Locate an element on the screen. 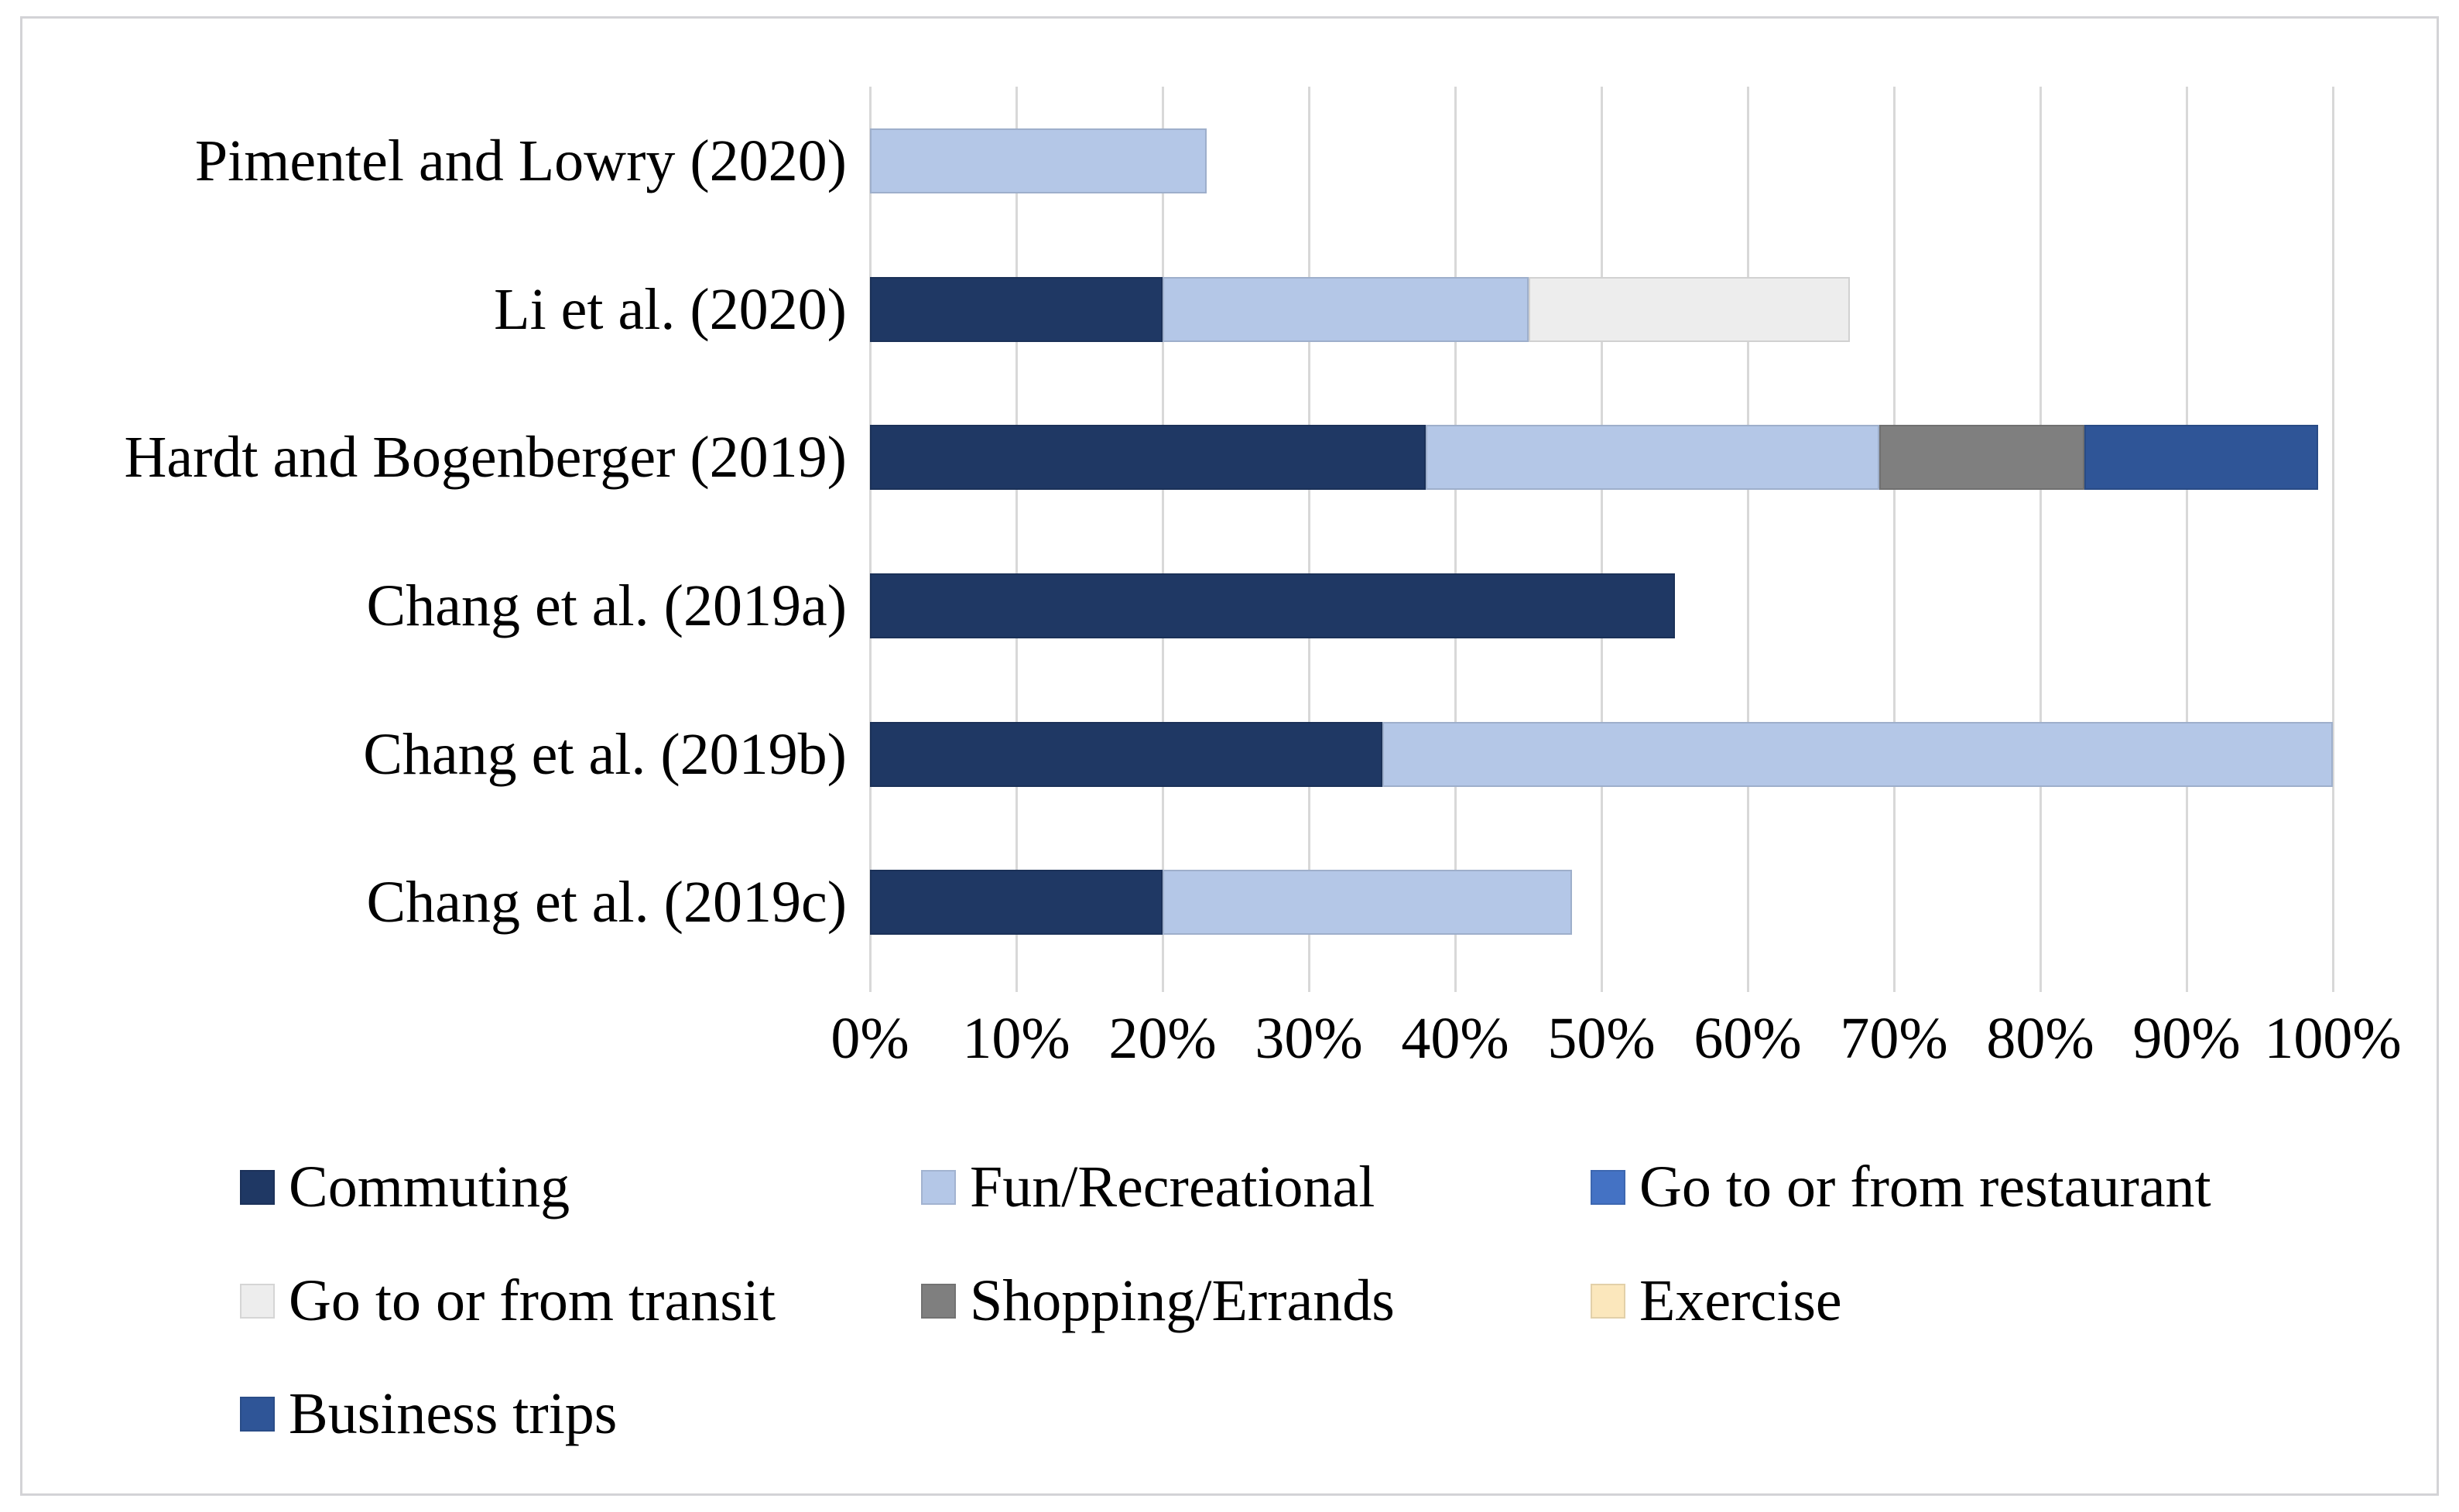 This screenshot has width=2459, height=1512. category-label: Hardt and Bogenberger (2019) is located at coordinates (485, 458).